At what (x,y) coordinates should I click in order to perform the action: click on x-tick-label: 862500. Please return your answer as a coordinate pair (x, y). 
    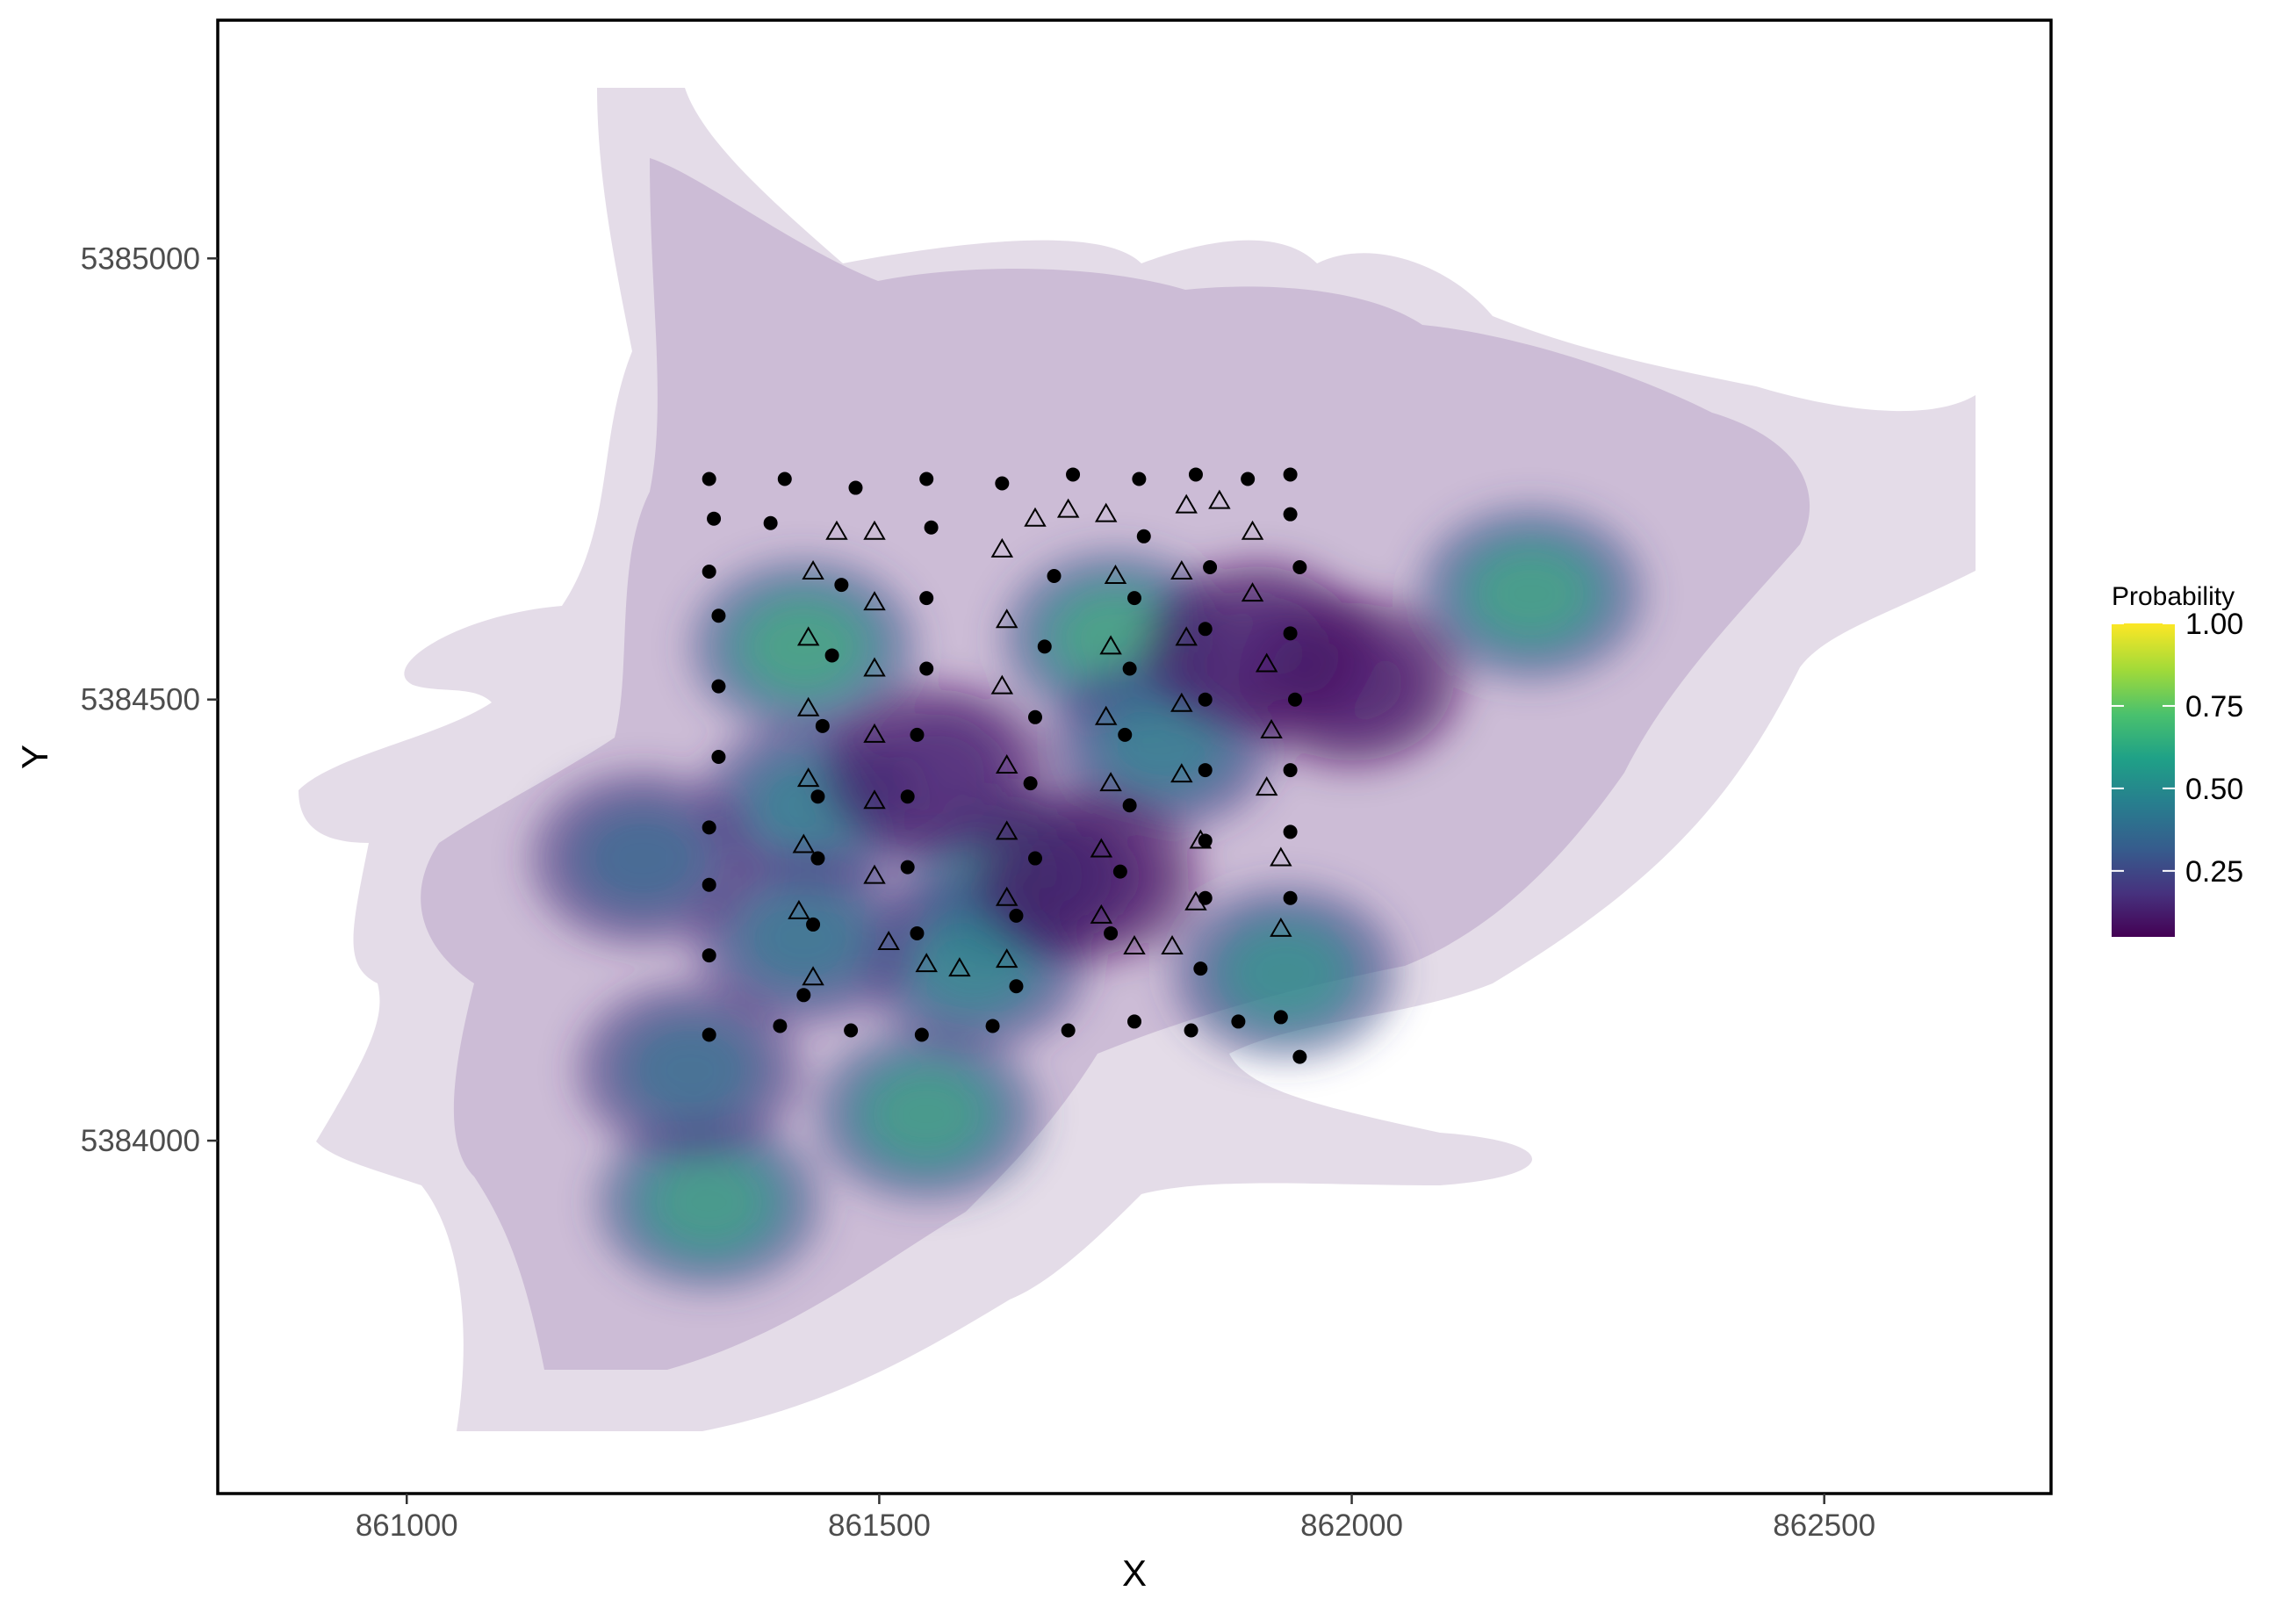
    Looking at the image, I should click on (1824, 1525).